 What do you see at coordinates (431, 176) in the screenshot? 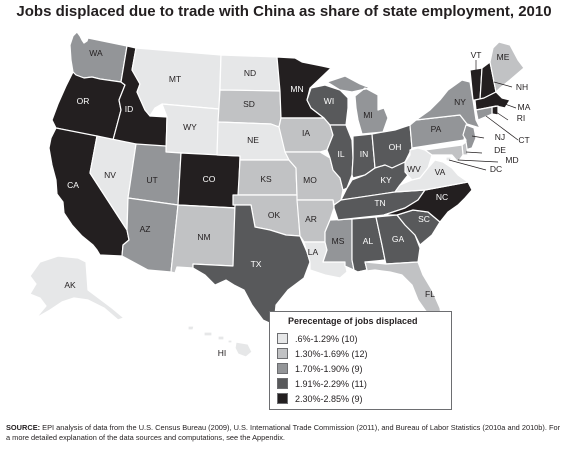
I see `state-VA` at bounding box center [431, 176].